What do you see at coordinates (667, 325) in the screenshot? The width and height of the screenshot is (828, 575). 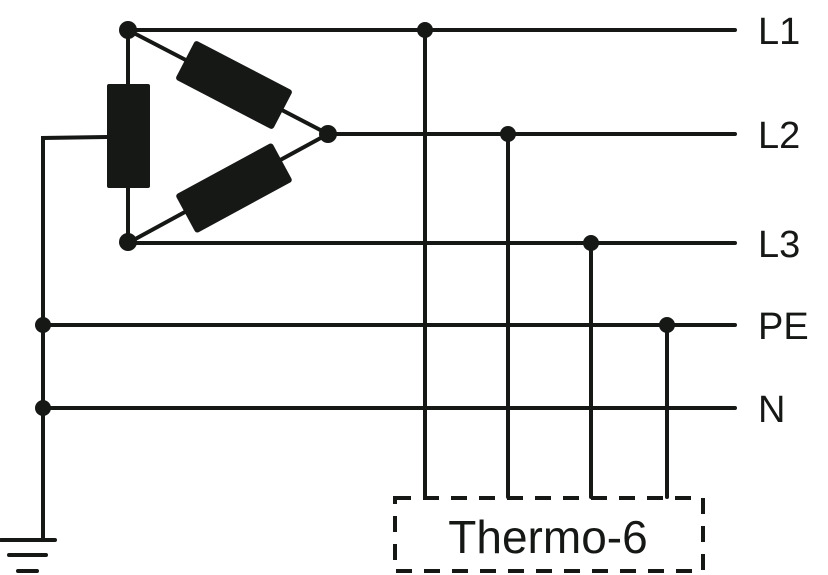 I see `node-pe-device` at bounding box center [667, 325].